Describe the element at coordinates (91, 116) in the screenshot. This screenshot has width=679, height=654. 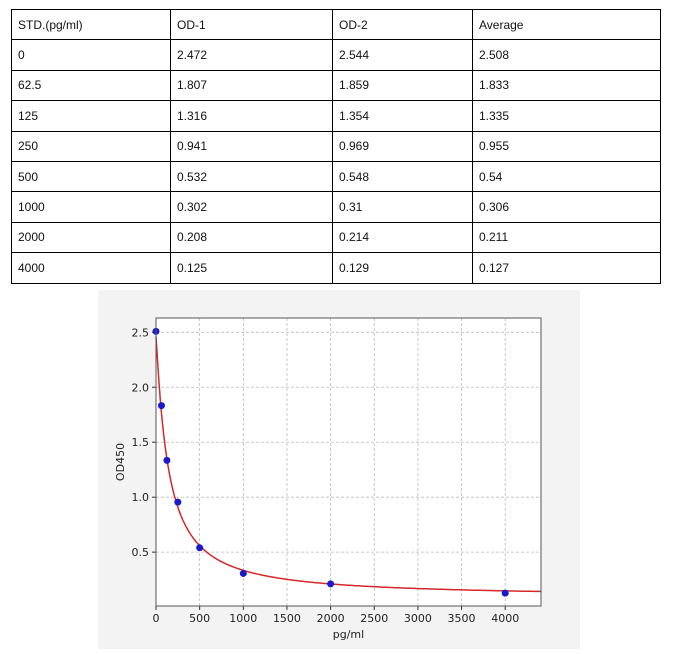
I see `table-cell: 125` at that location.